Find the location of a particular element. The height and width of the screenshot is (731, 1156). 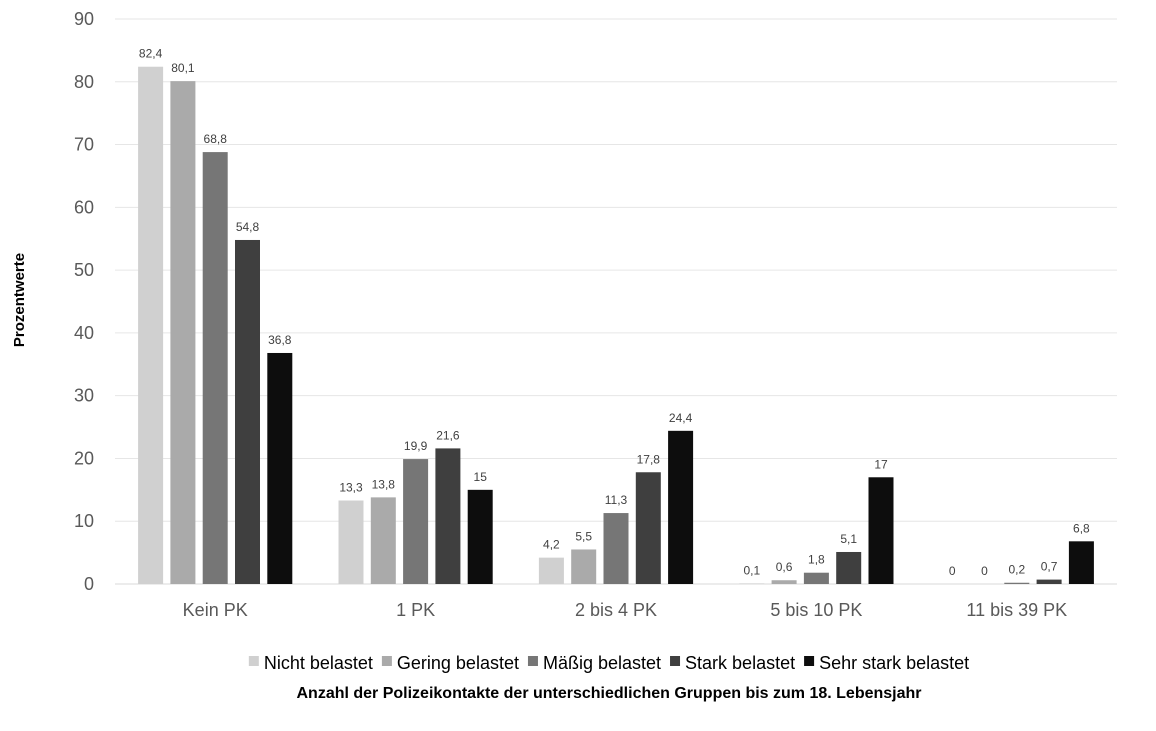

legend-label: Gering belastet is located at coordinates (458, 663).